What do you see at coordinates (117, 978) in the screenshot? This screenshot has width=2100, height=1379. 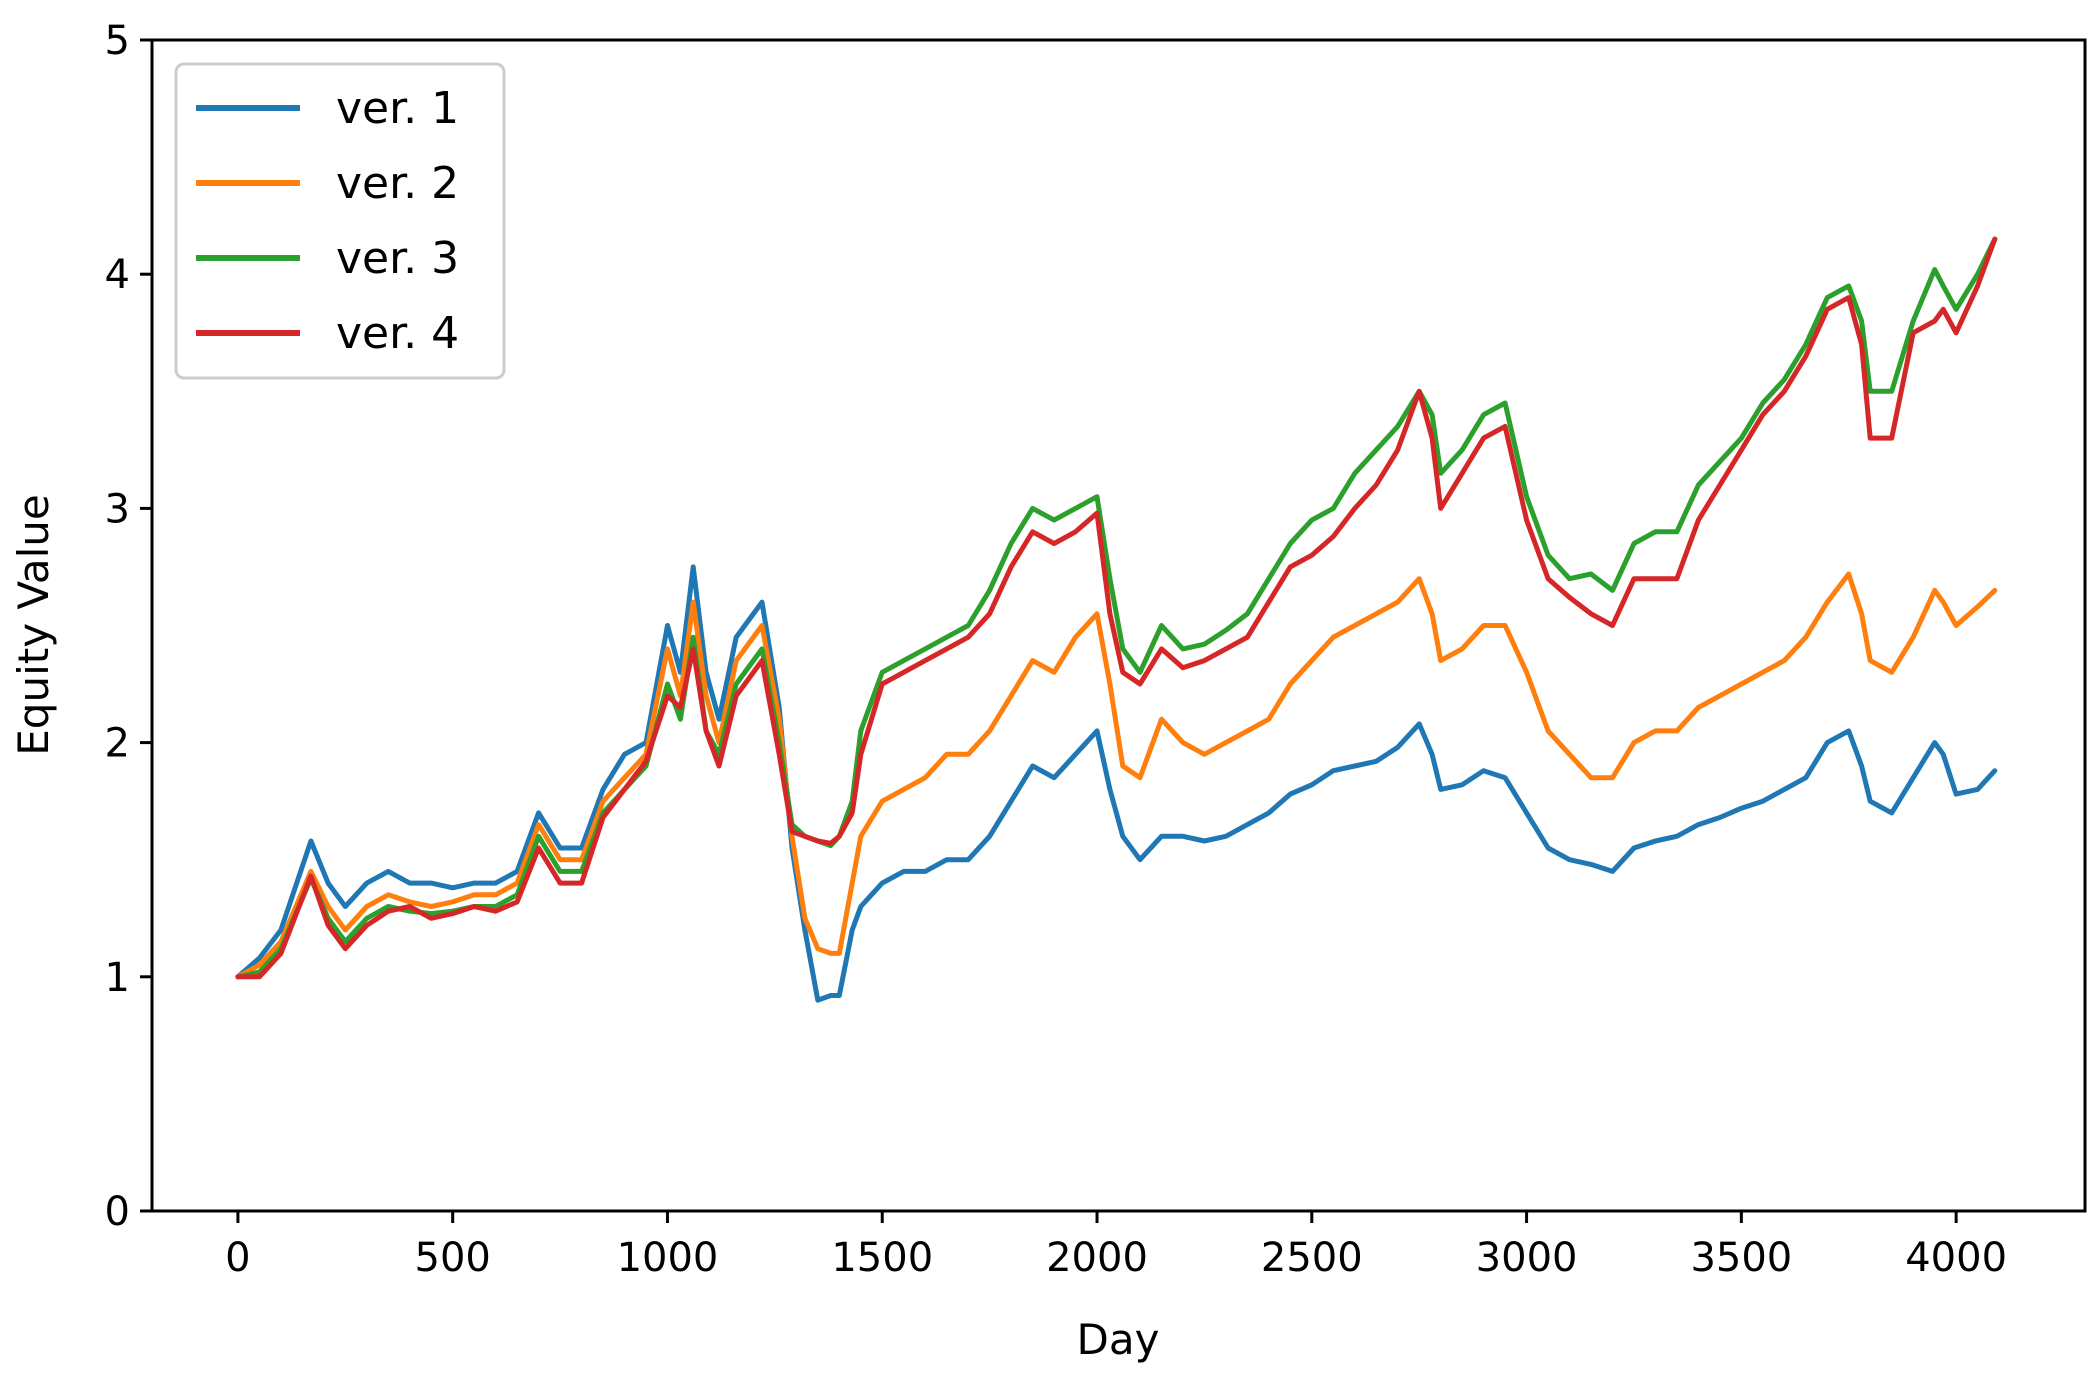 I see `y-tick-label: 1` at bounding box center [117, 978].